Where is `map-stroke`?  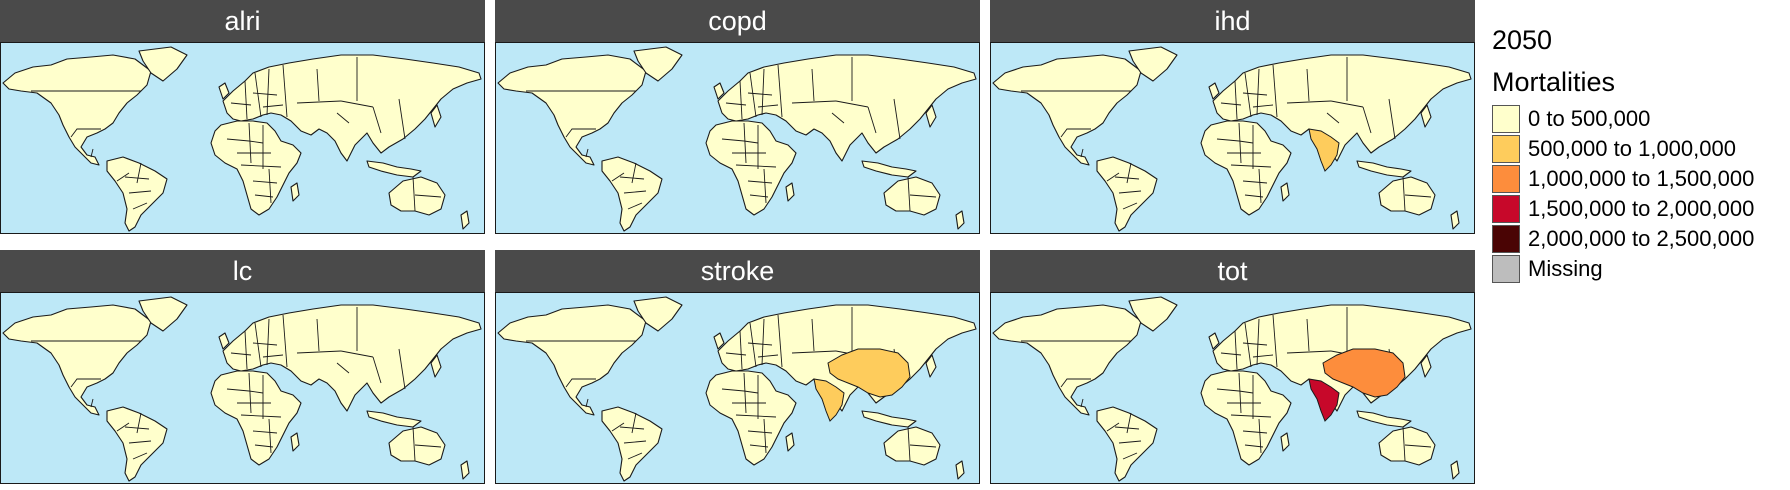 map-stroke is located at coordinates (737, 388).